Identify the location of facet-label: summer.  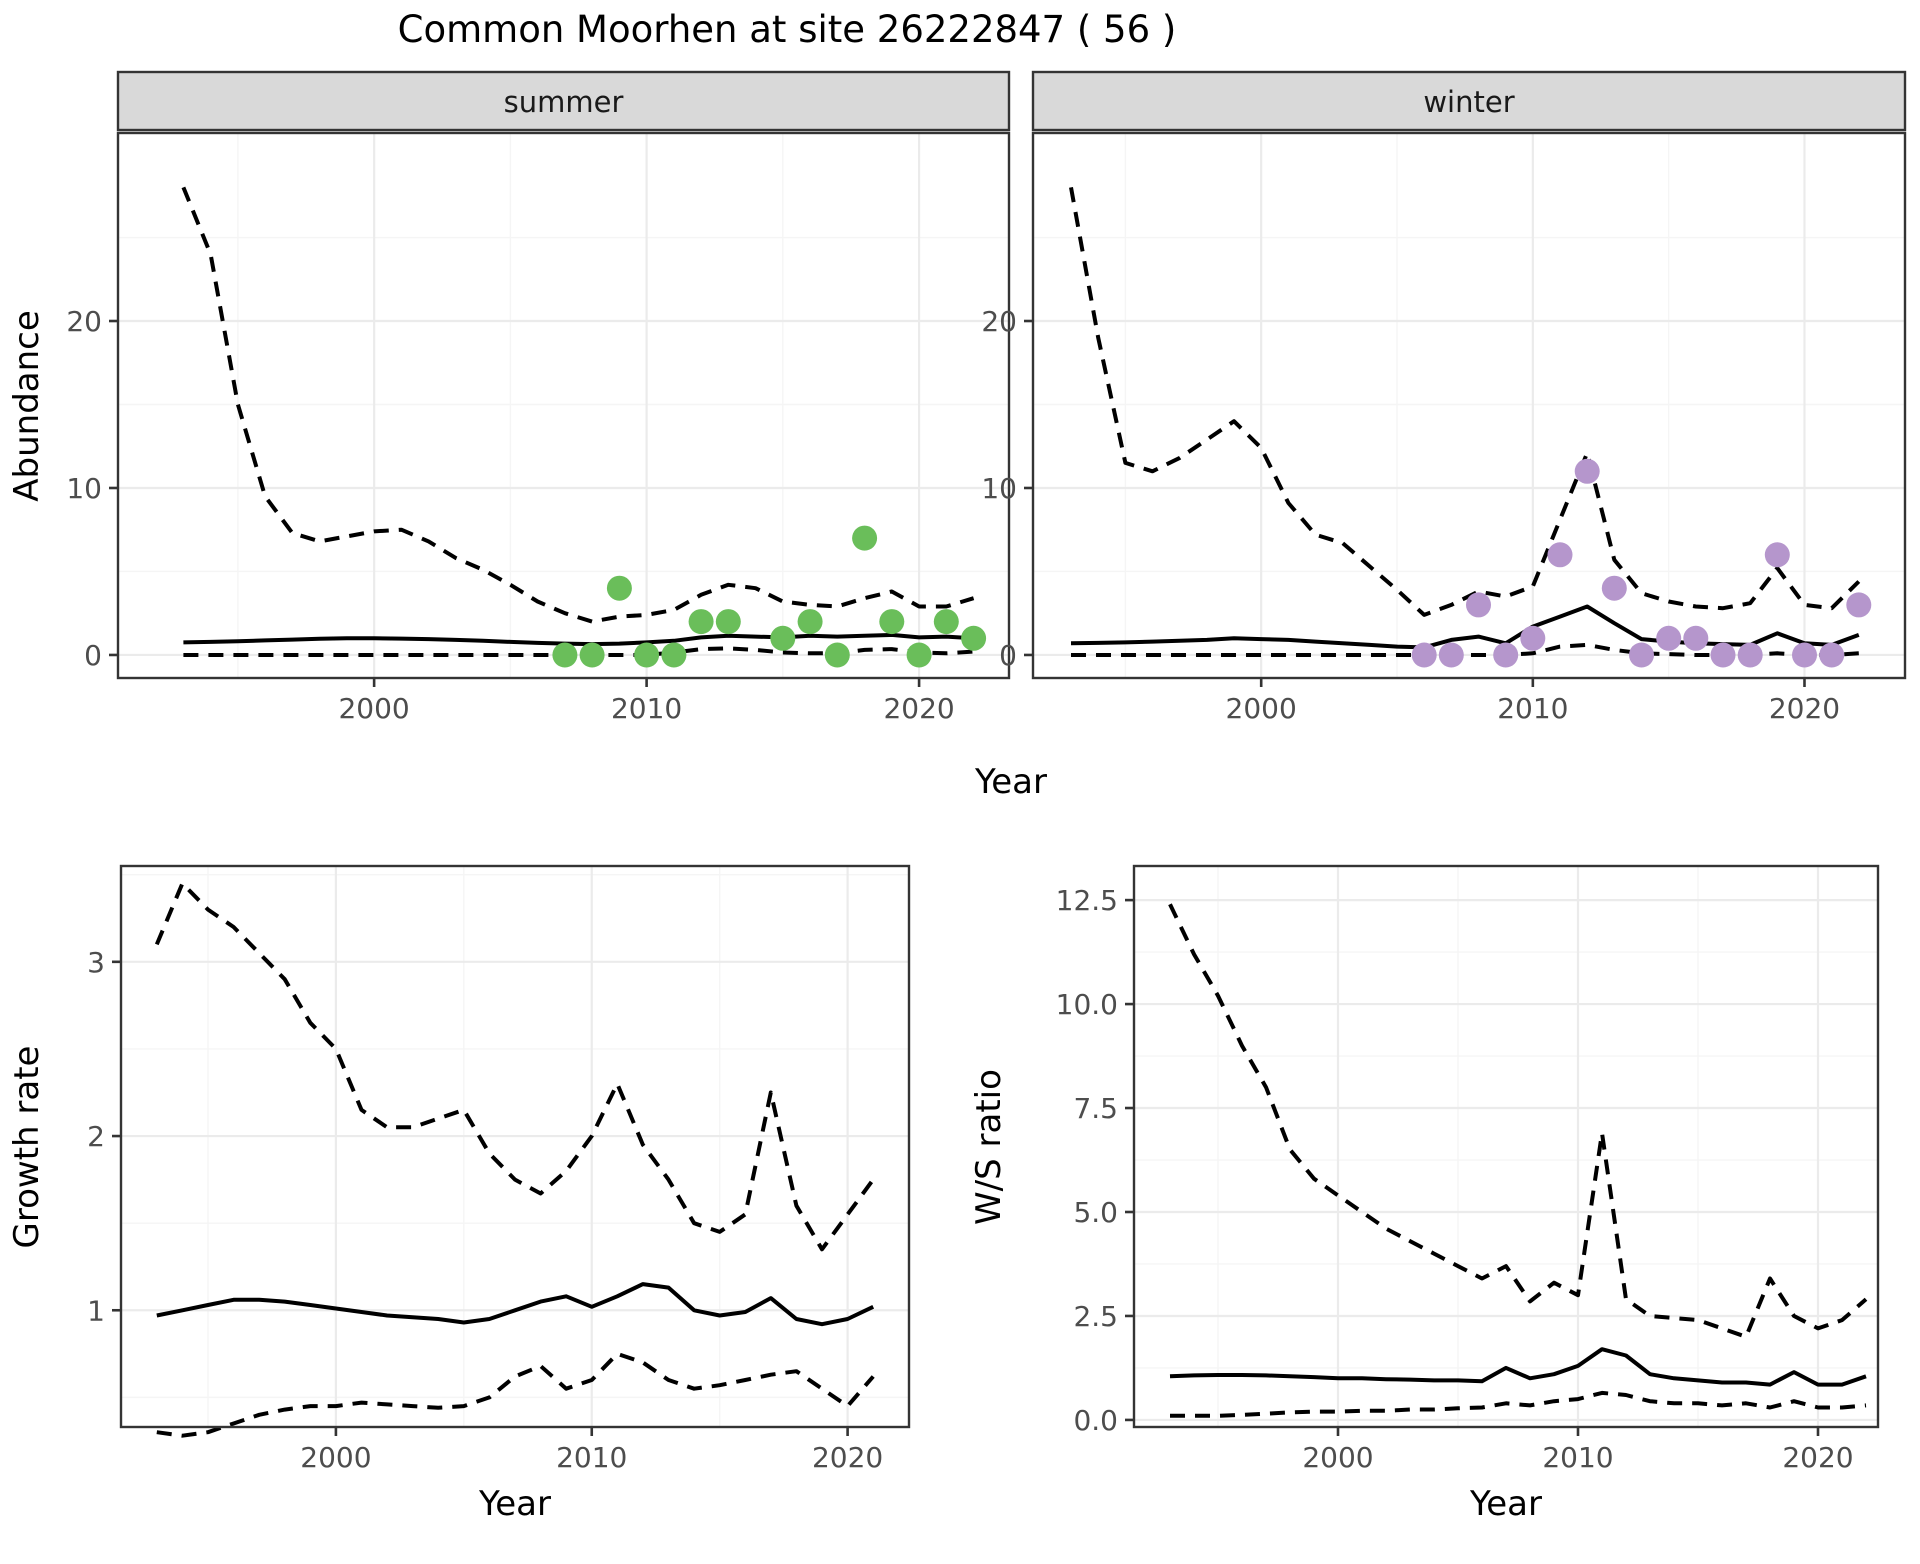
(564, 102).